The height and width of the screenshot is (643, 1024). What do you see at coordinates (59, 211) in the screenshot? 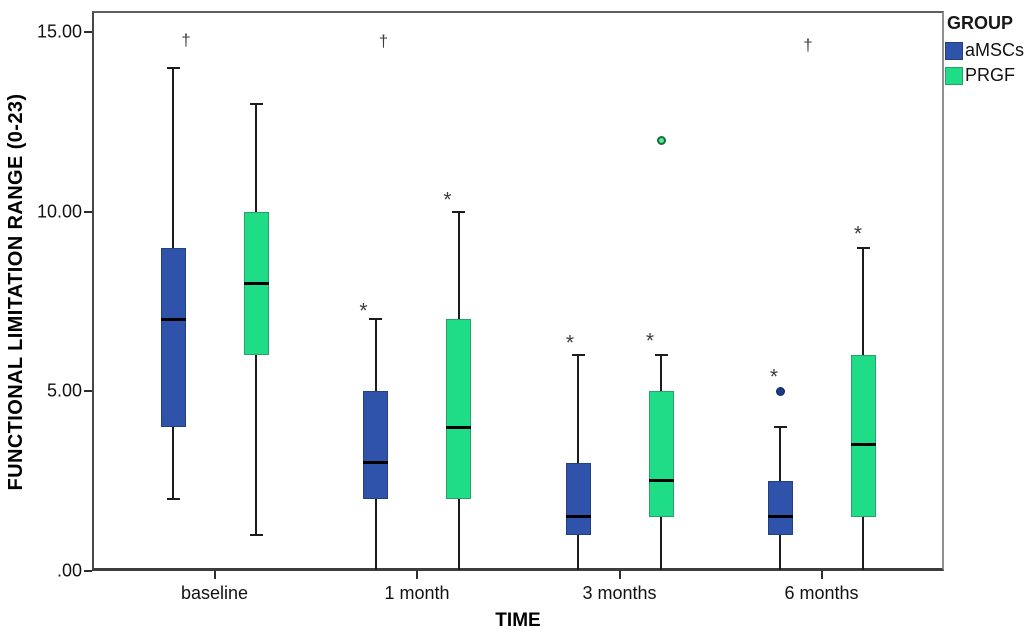
I see `y-axis-tick-label: 10.00` at bounding box center [59, 211].